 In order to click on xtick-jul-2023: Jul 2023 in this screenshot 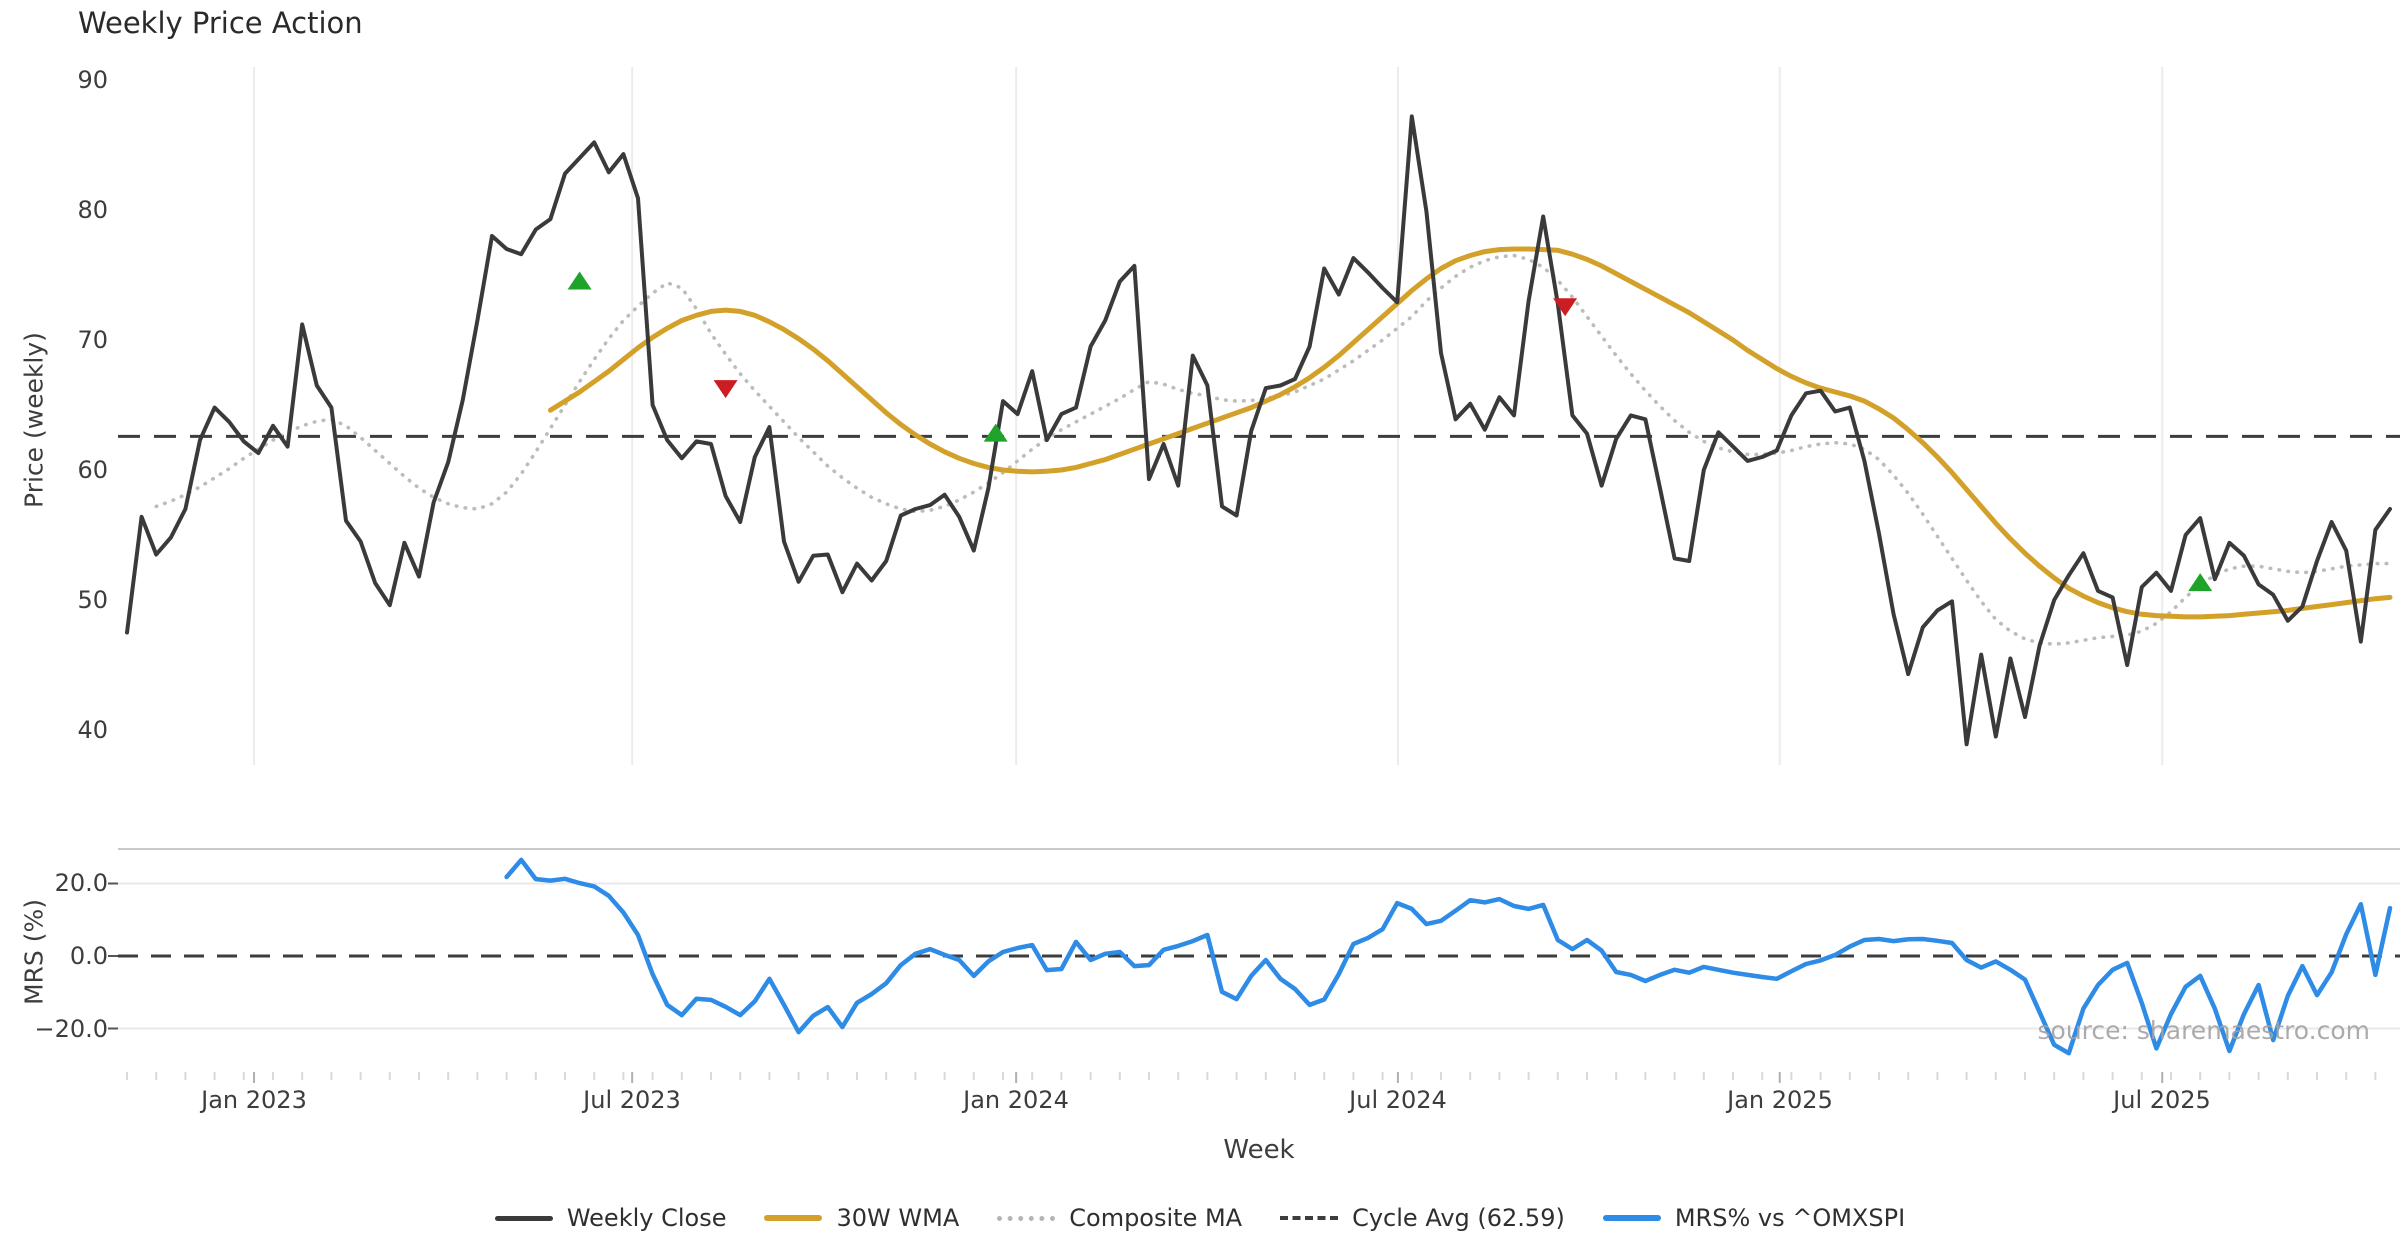, I will do `click(632, 1100)`.